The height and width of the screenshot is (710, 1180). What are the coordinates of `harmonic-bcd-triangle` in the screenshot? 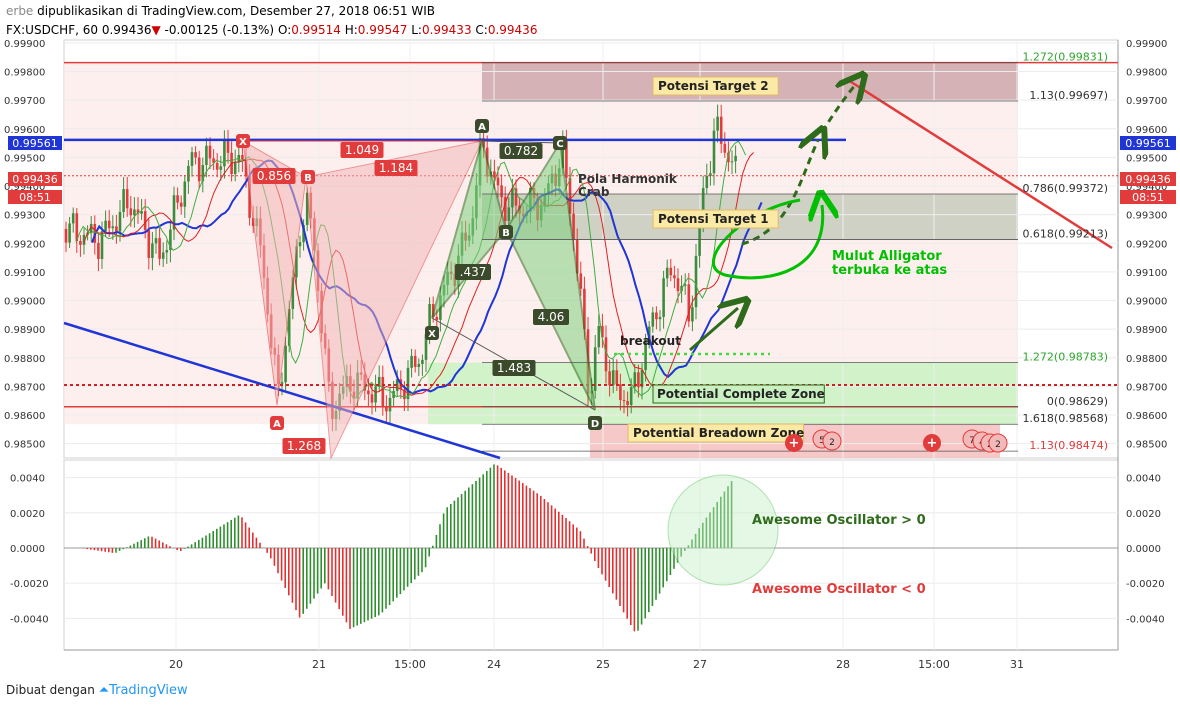 It's located at (394, 300).